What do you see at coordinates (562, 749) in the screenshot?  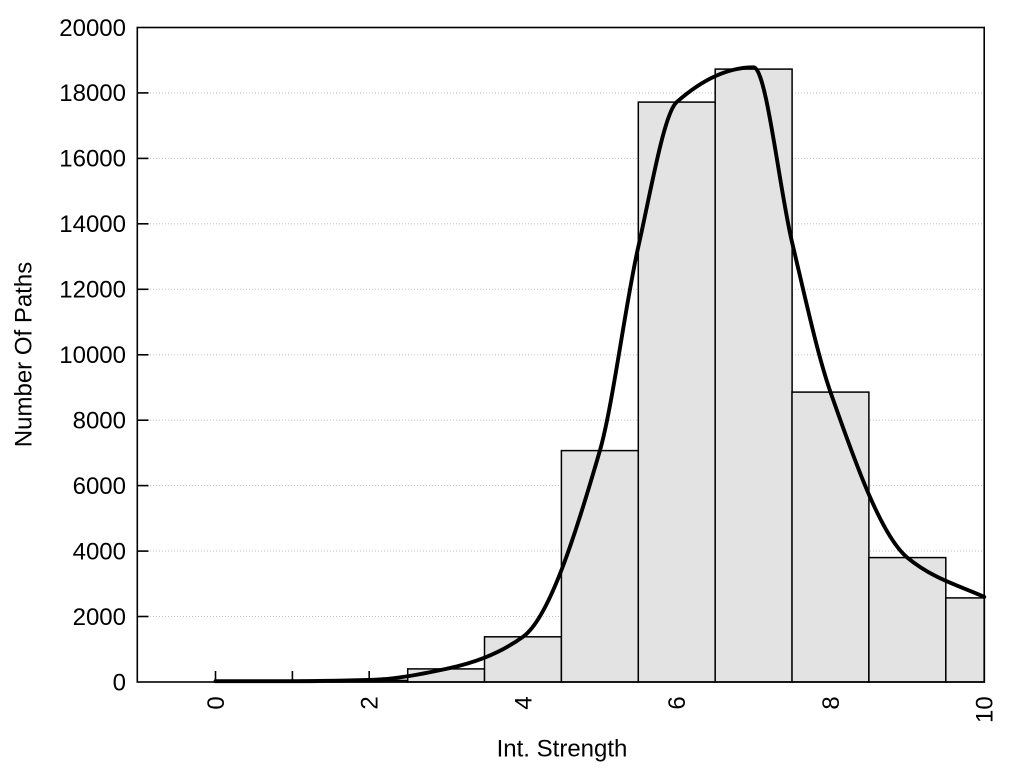 I see `svg-text: Int. Strength` at bounding box center [562, 749].